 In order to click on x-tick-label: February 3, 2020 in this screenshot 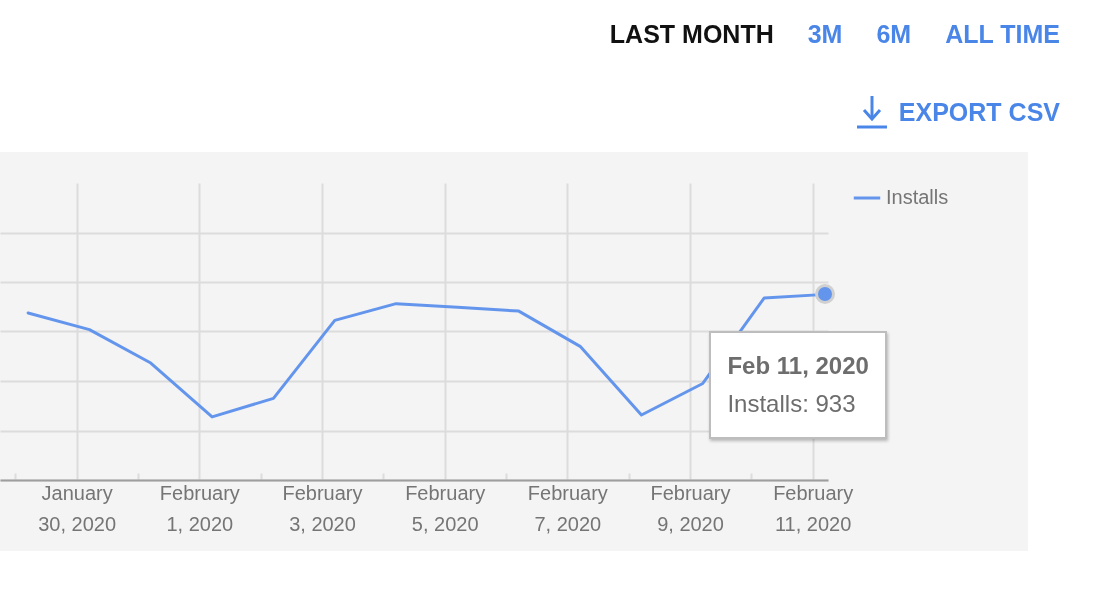, I will do `click(322, 508)`.